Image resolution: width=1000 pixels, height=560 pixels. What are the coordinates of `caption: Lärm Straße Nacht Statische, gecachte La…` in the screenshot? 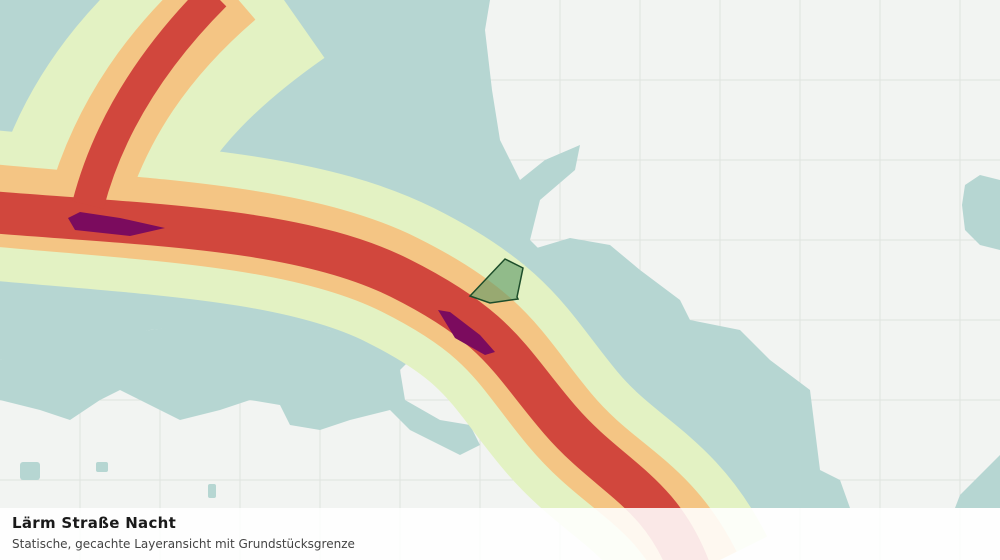 It's located at (500, 534).